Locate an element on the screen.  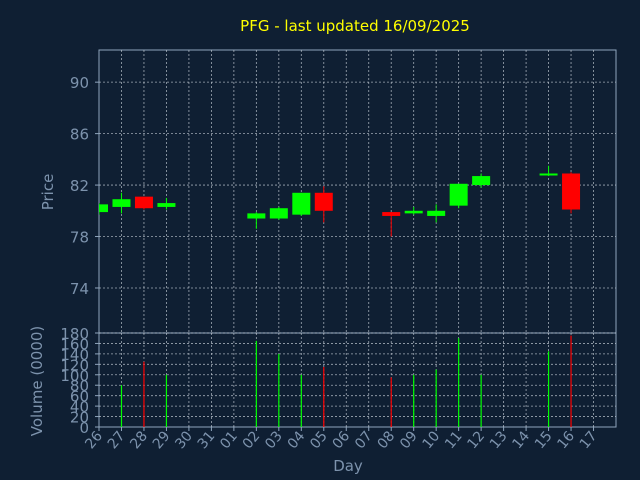
x-tick-label: 05 is located at coordinates (319, 440).